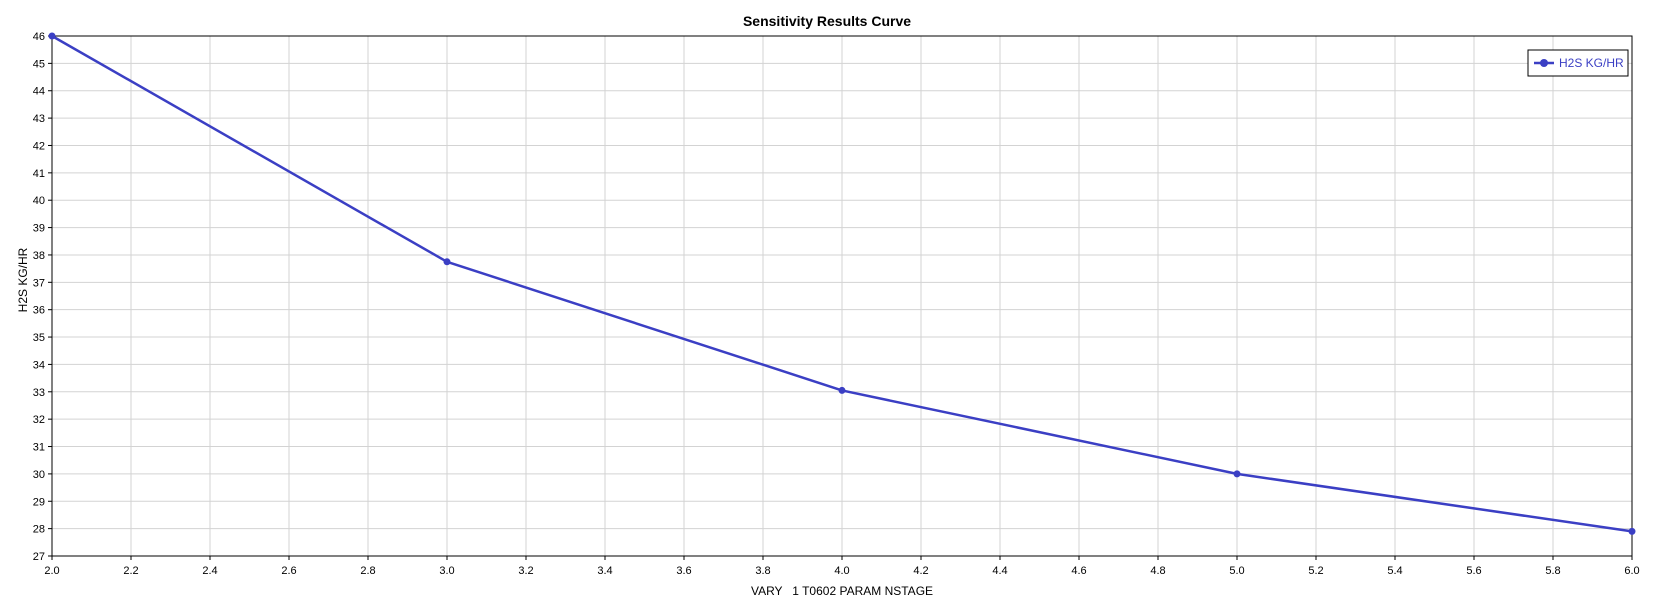 This screenshot has width=1655, height=598. Describe the element at coordinates (209, 571) in the screenshot. I see `x-tick-label: 2.4` at that location.